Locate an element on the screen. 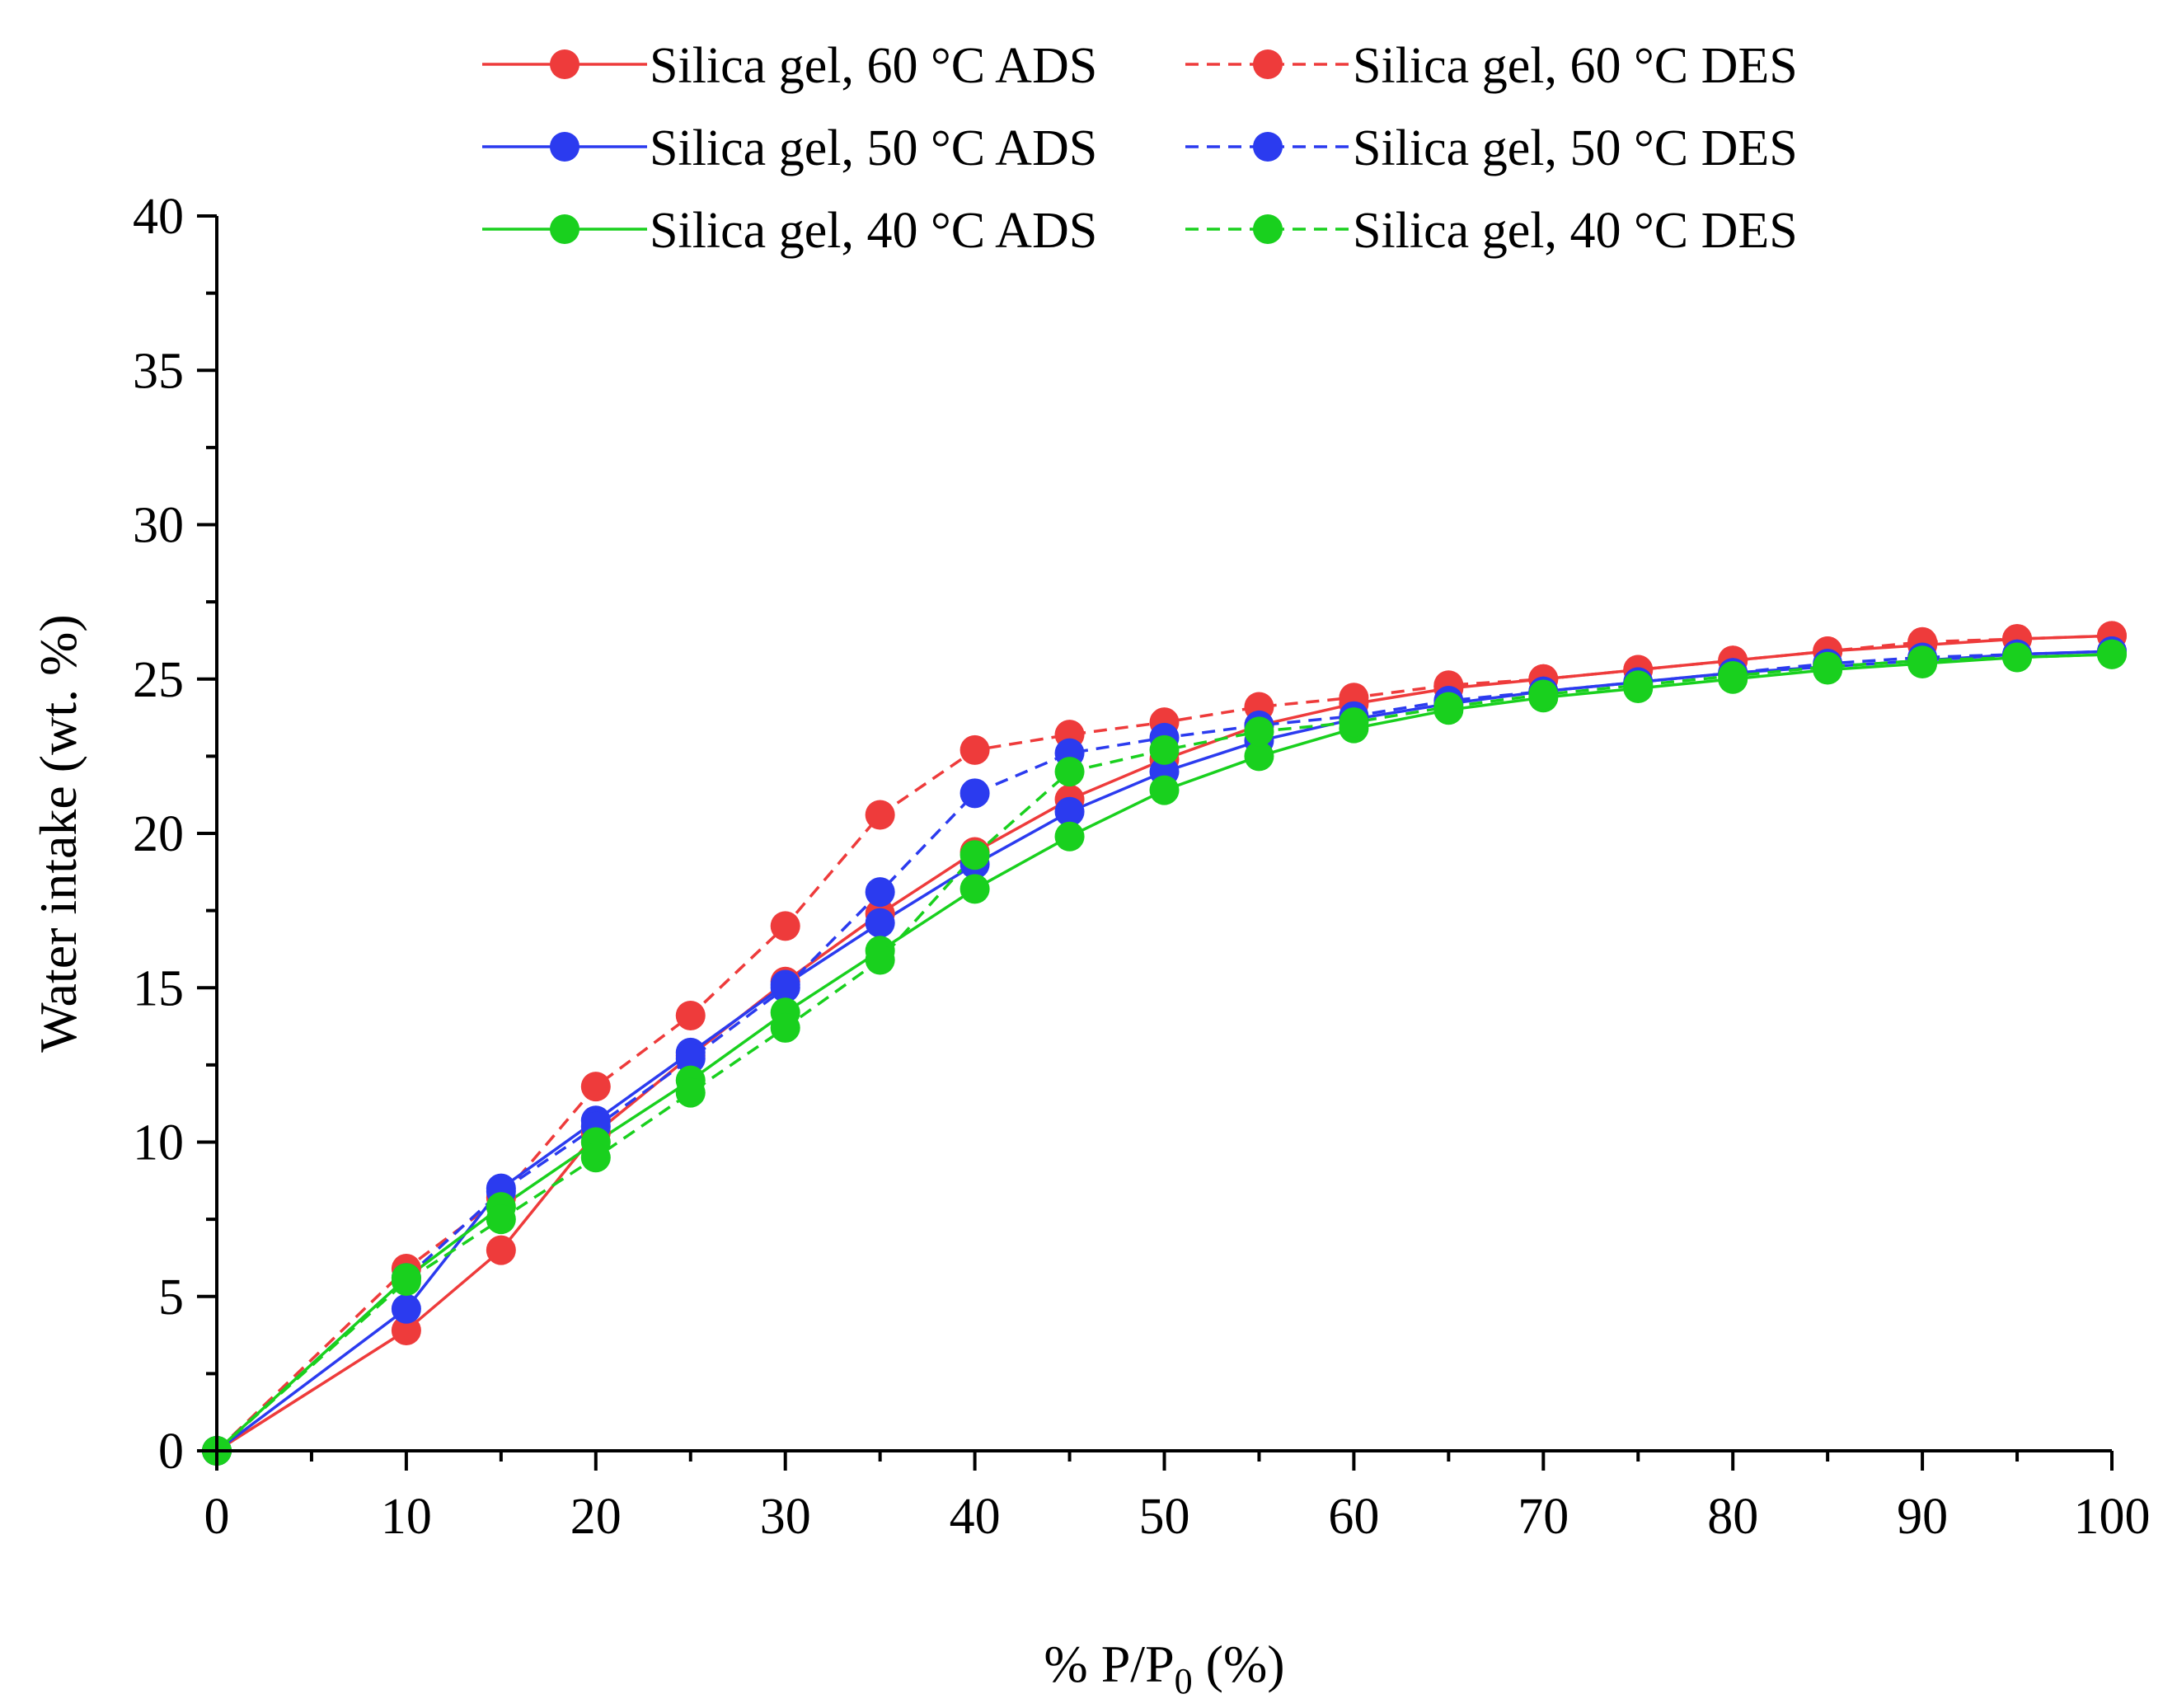 This screenshot has height=1708, width=2177. legend-item: Silica gel, 50 °C ADS is located at coordinates (789, 148).